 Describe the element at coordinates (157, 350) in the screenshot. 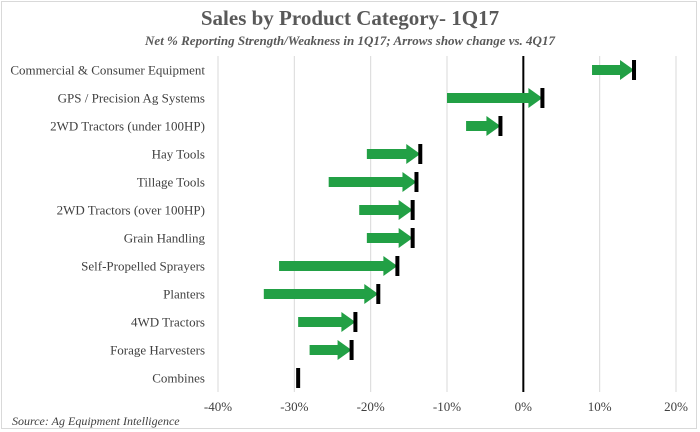

I see `category-label: Forage Harvesters` at that location.